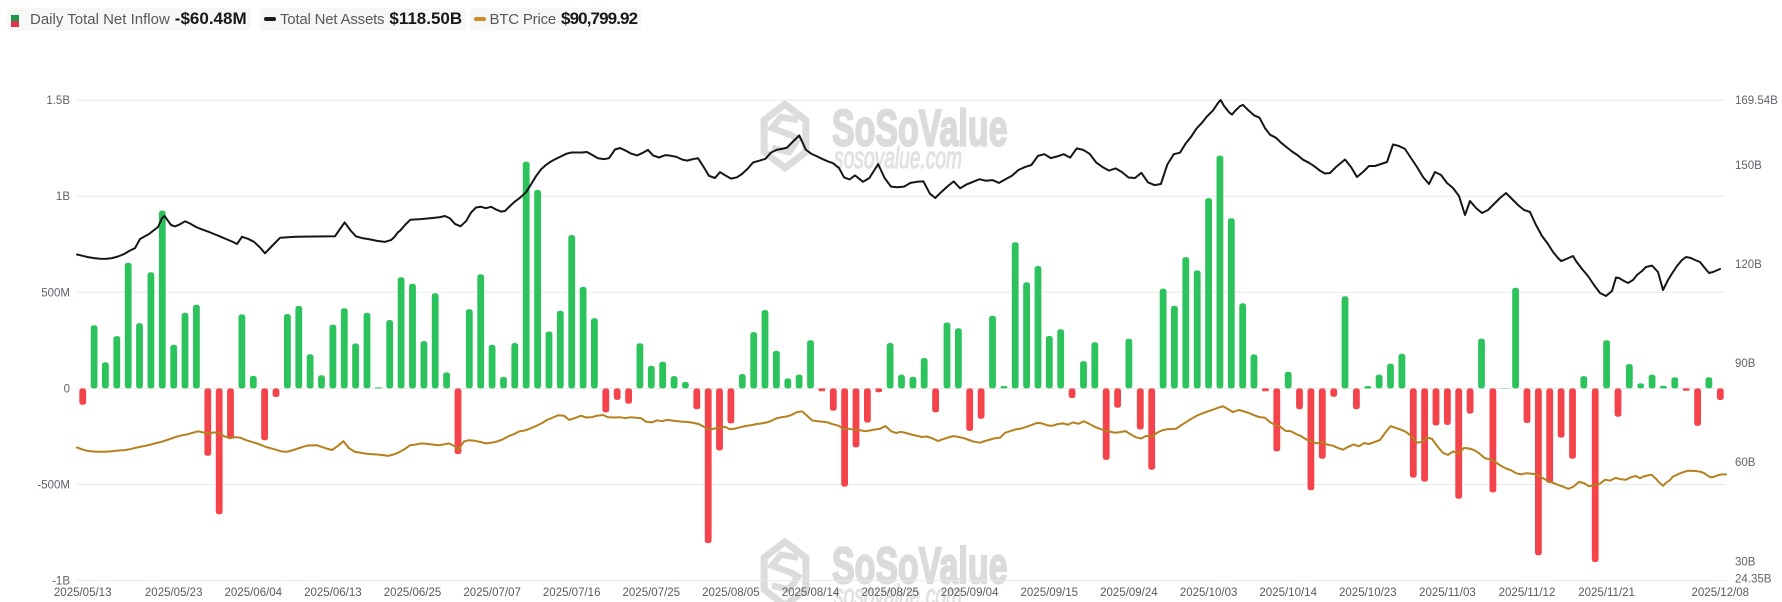 The height and width of the screenshot is (602, 1782). What do you see at coordinates (1129, 593) in the screenshot?
I see `svg-text: 2025/09/24` at bounding box center [1129, 593].